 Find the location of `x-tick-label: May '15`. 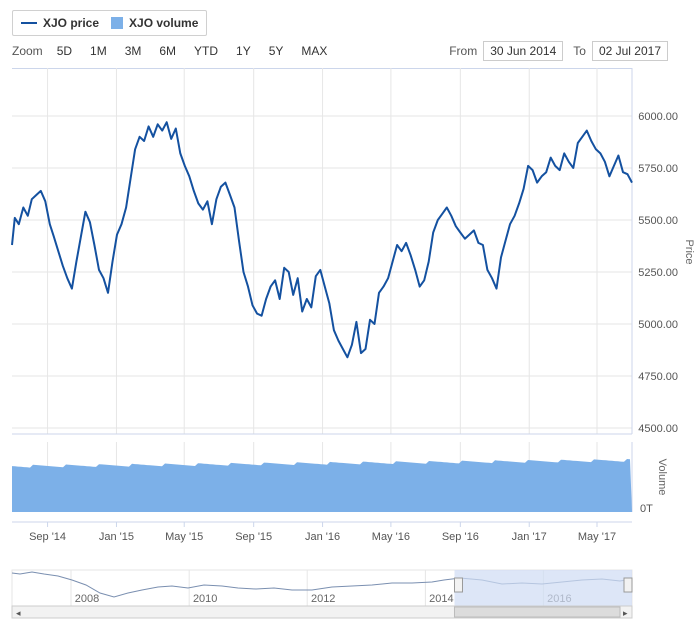

x-tick-label: May '15 is located at coordinates (184, 537).